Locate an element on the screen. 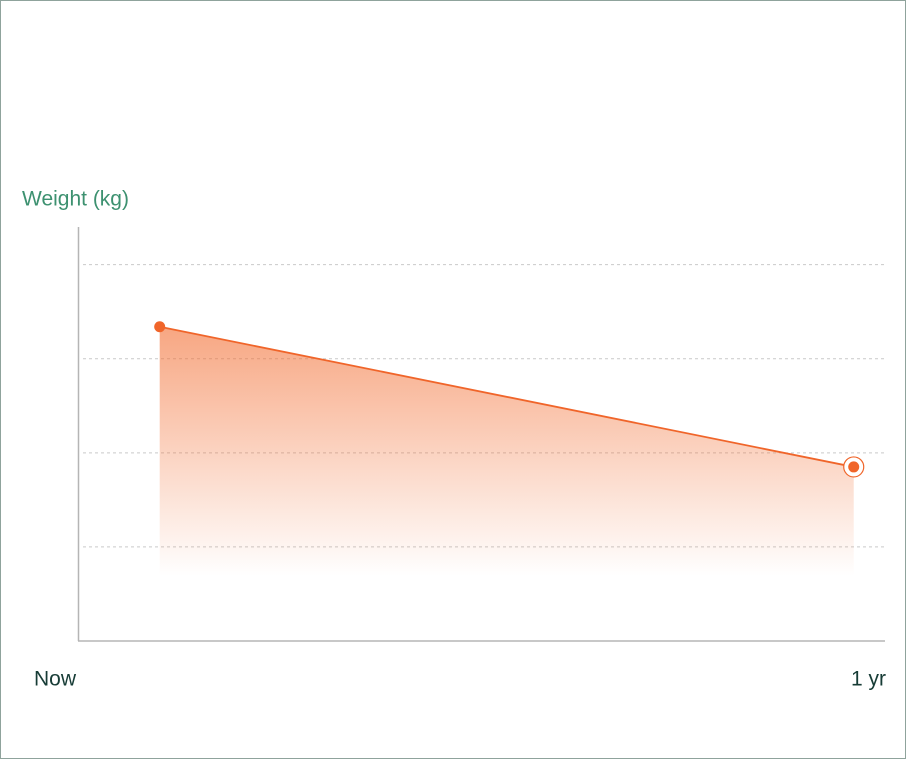 Image resolution: width=906 pixels, height=759 pixels. x-tick-label: 1 yr is located at coordinates (868, 679).